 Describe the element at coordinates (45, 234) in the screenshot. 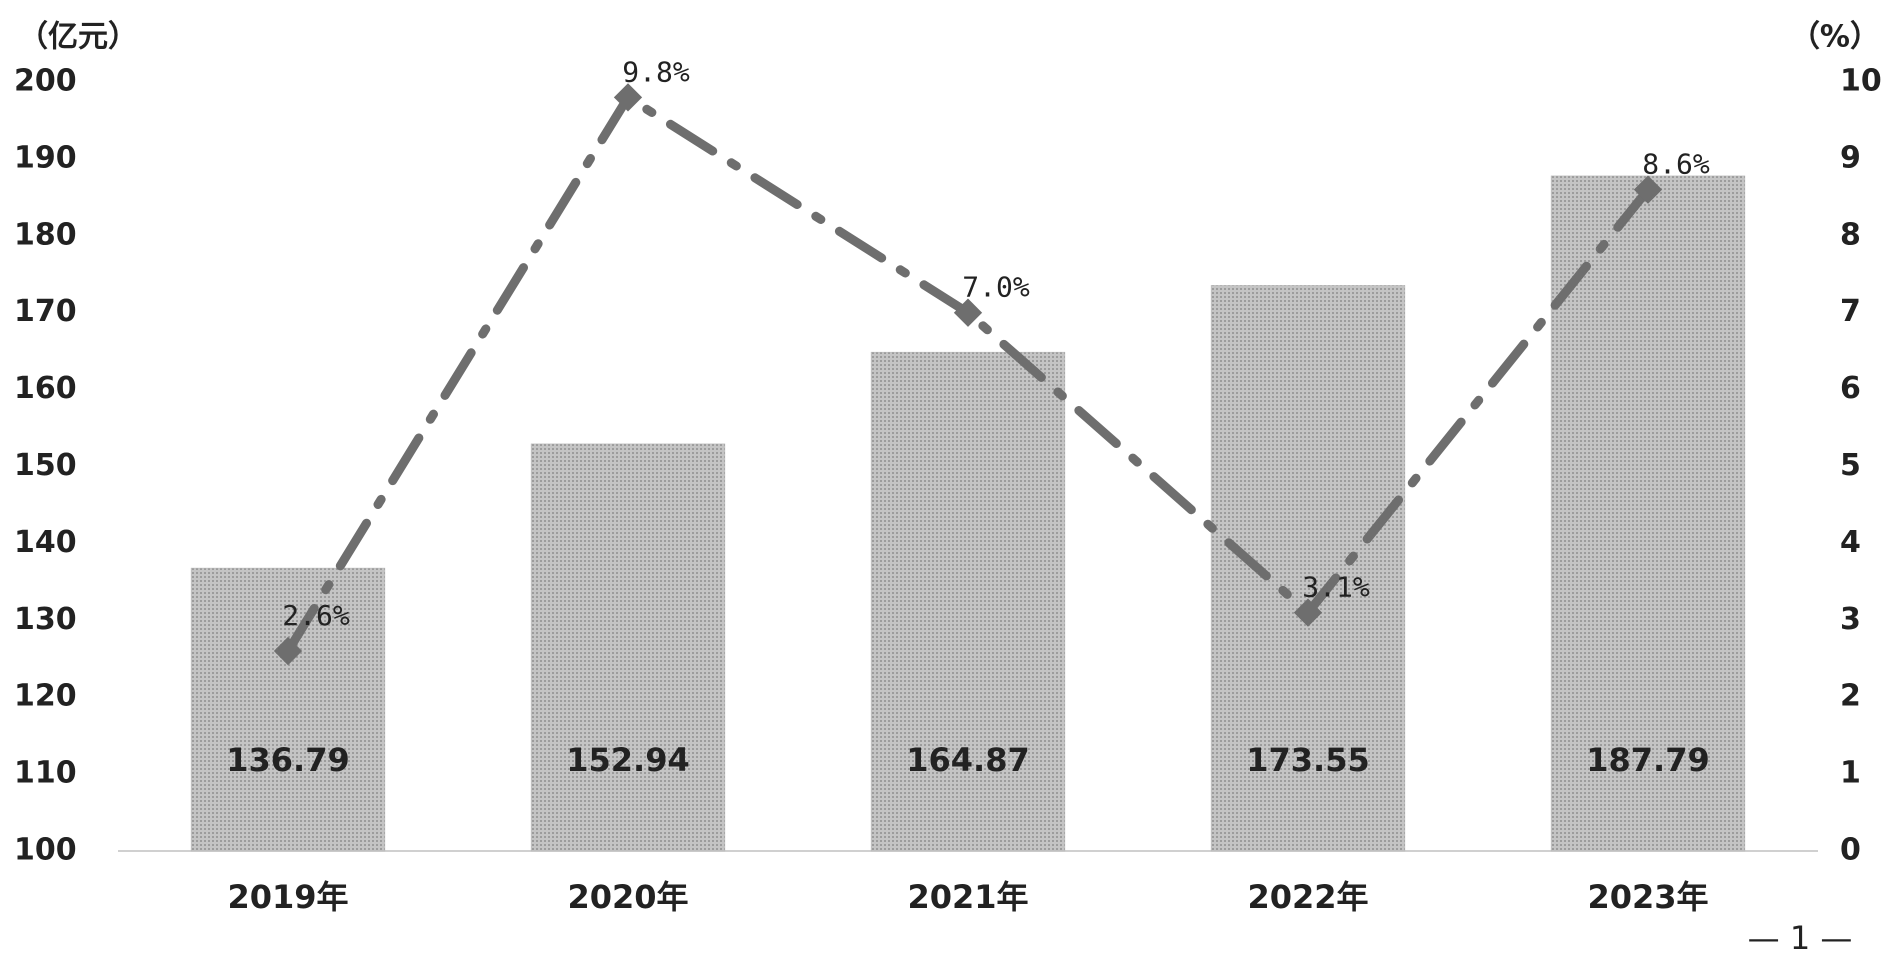

I see `y-tick-label: 180` at that location.